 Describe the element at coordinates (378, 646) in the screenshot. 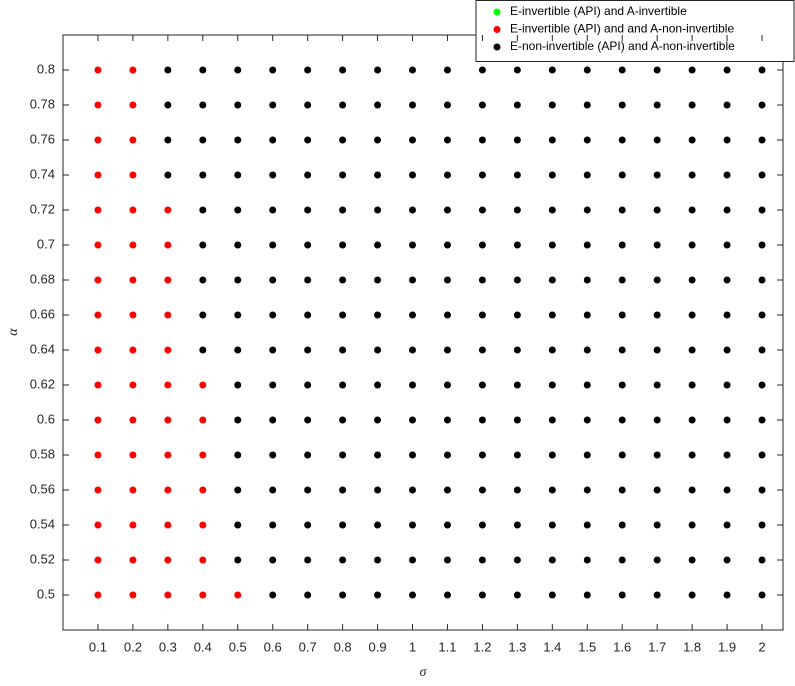

I see `x-tick-label: 0.9` at that location.